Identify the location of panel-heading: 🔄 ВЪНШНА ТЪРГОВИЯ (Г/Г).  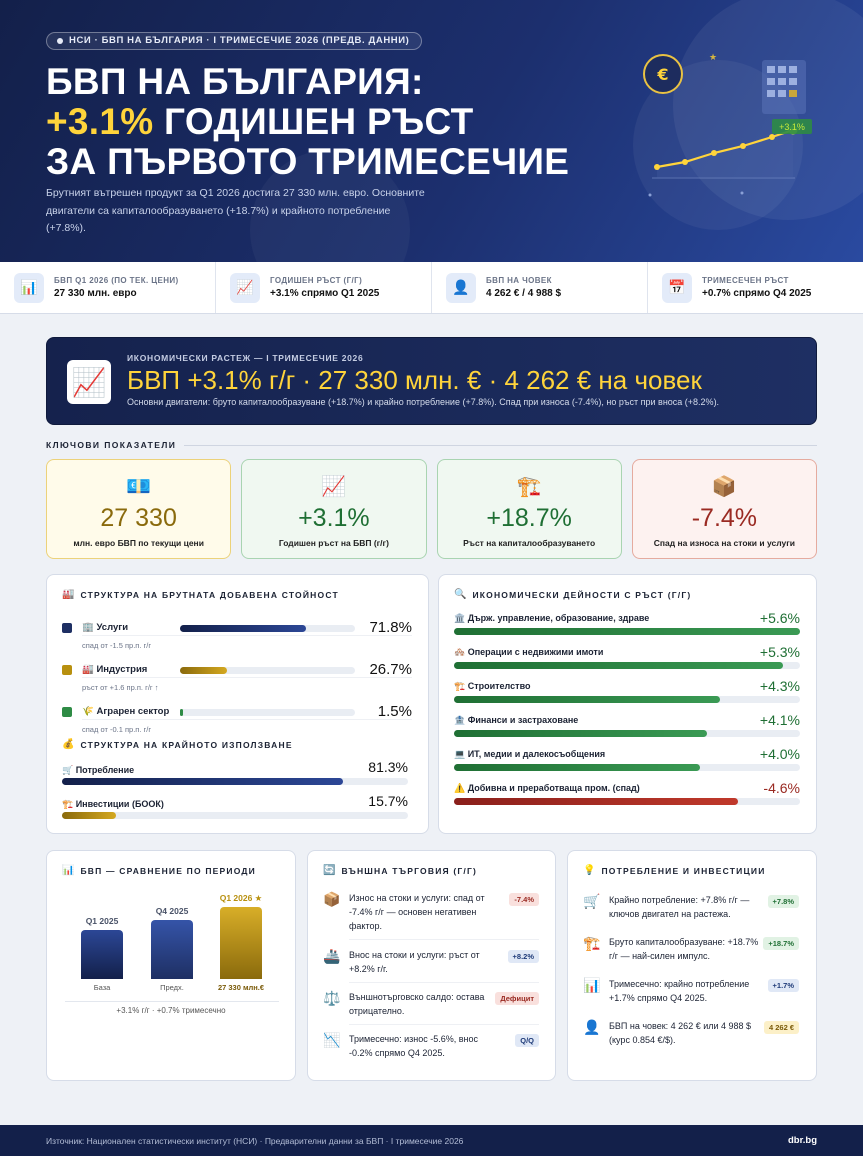
(400, 870).